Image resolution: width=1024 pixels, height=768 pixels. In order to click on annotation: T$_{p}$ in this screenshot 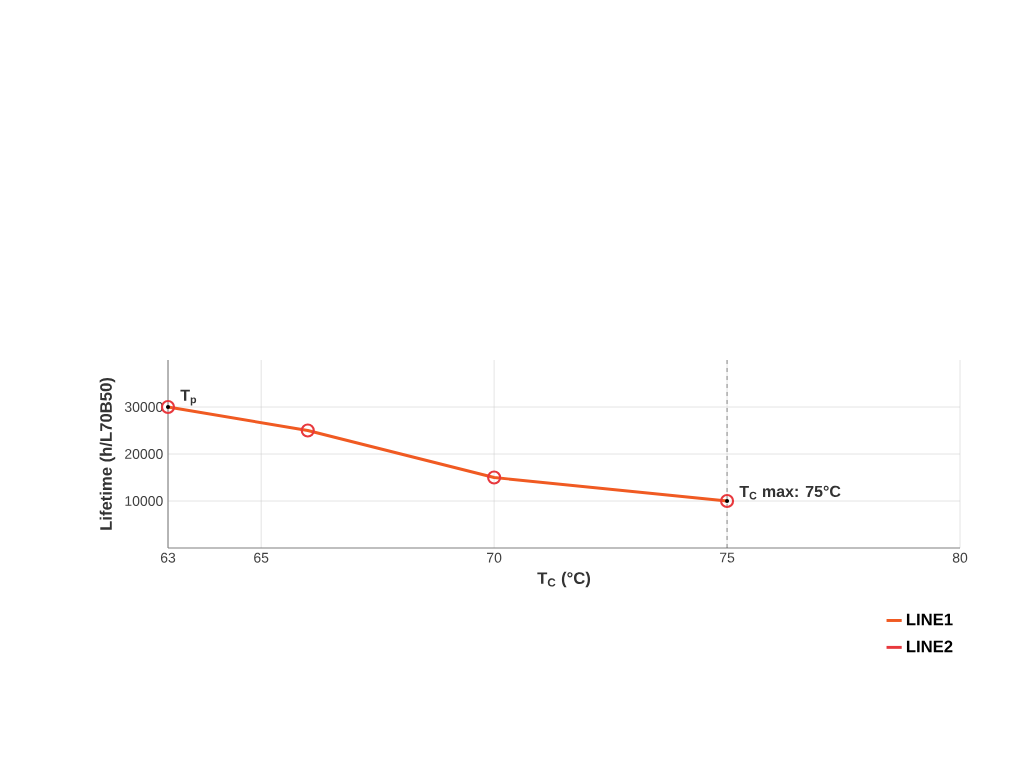, I will do `click(188, 397)`.